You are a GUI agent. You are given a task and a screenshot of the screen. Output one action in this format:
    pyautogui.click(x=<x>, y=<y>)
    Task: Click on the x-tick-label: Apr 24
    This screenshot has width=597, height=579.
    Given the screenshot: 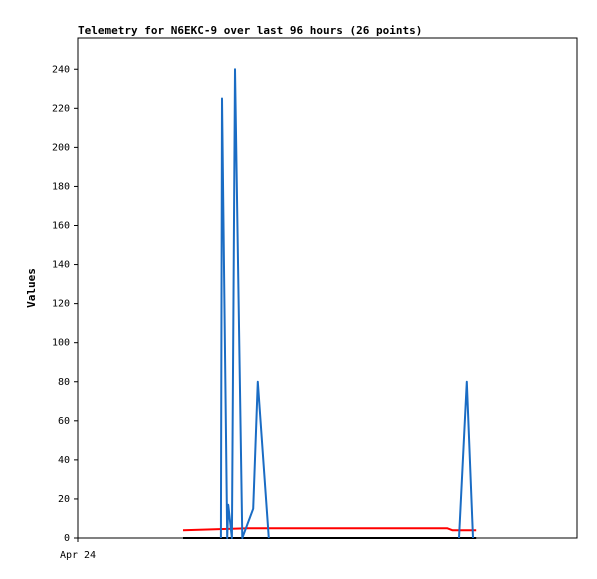 What is the action you would take?
    pyautogui.click(x=78, y=555)
    